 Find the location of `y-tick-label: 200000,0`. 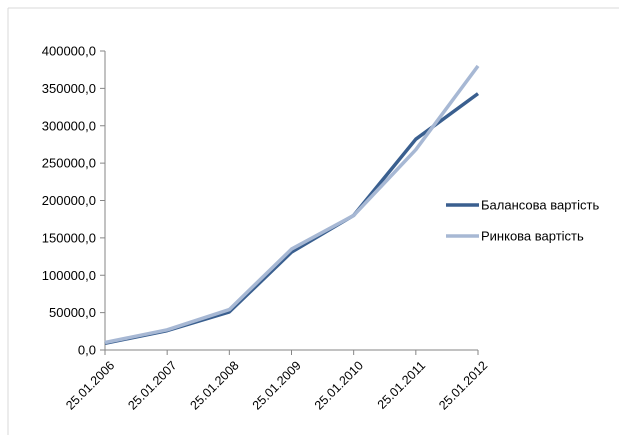

y-tick-label: 200000,0 is located at coordinates (69, 200).